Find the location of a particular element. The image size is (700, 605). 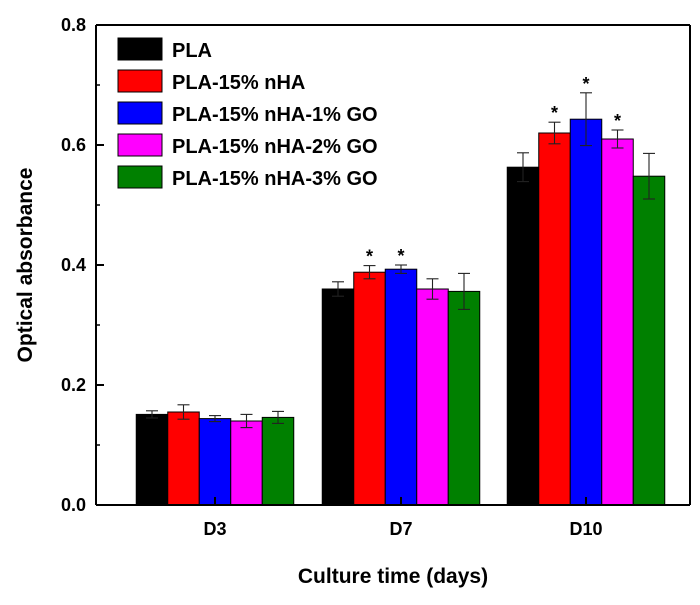

legend-item-2: PLA-15% nHA is located at coordinates (211, 81).